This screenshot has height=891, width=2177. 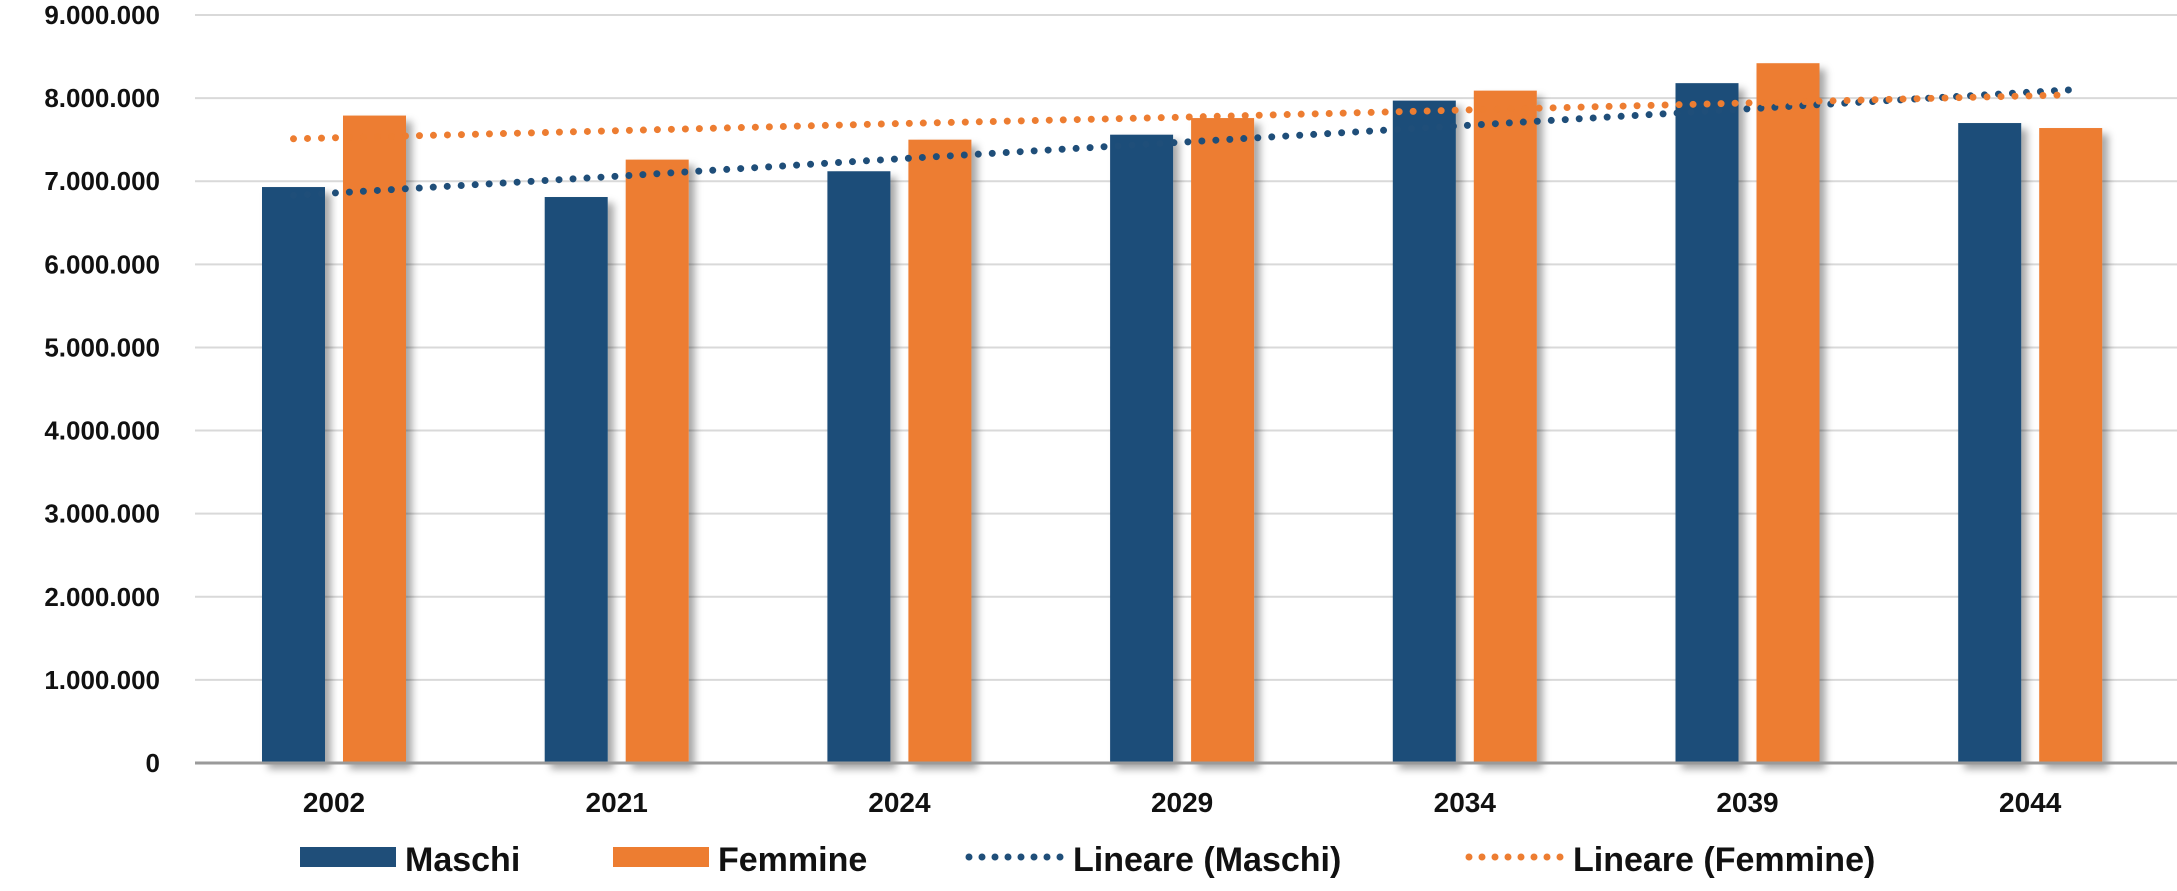 What do you see at coordinates (2071, 445) in the screenshot?
I see `bar-femmine-2044` at bounding box center [2071, 445].